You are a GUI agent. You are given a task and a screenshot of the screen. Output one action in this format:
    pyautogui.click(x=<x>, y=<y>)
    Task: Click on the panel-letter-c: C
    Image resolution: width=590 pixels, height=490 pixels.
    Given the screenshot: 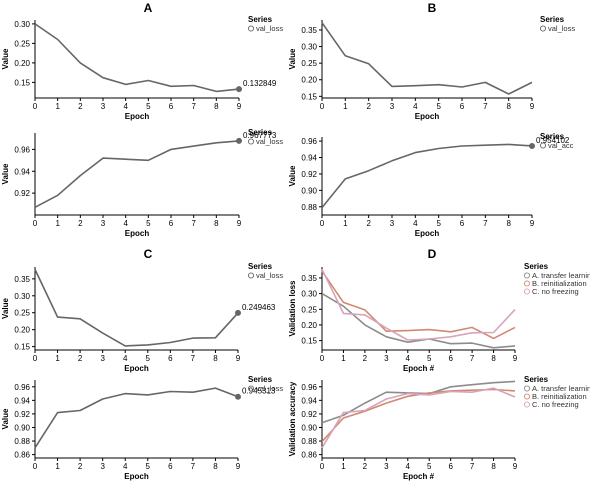 What is the action you would take?
    pyautogui.click(x=148, y=254)
    